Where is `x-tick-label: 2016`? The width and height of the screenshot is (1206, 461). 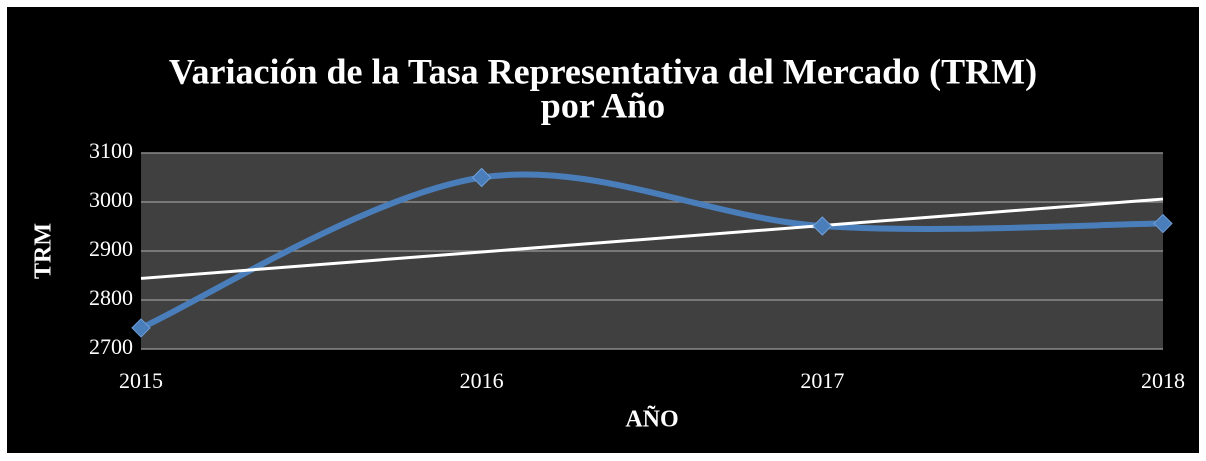 x-tick-label: 2016 is located at coordinates (482, 380).